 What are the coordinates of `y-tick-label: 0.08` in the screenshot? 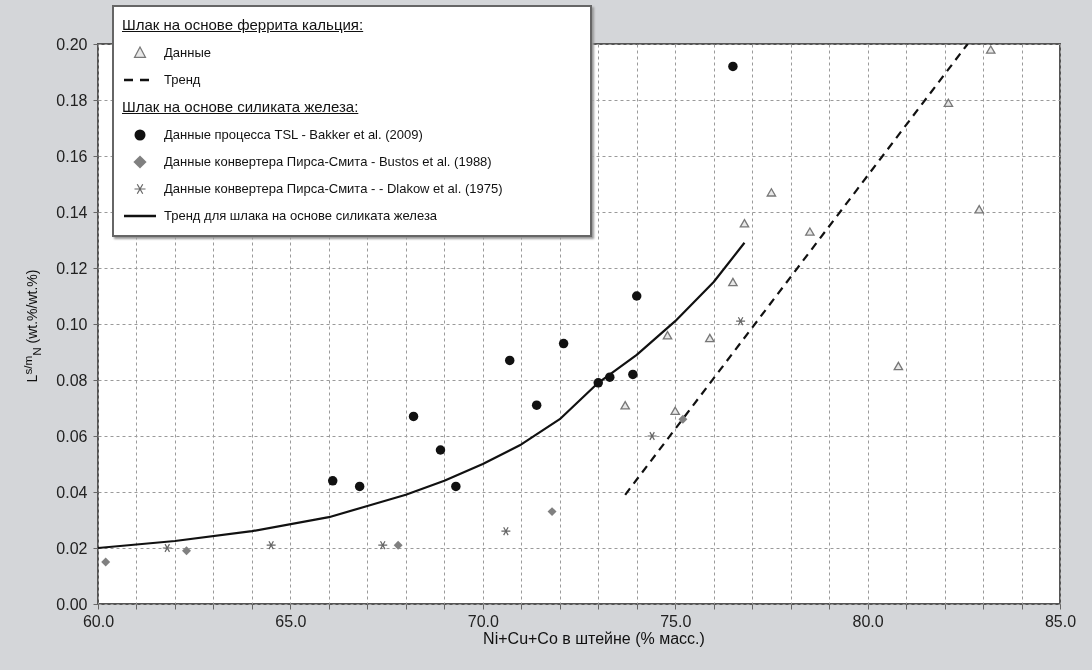 It's located at (72, 380).